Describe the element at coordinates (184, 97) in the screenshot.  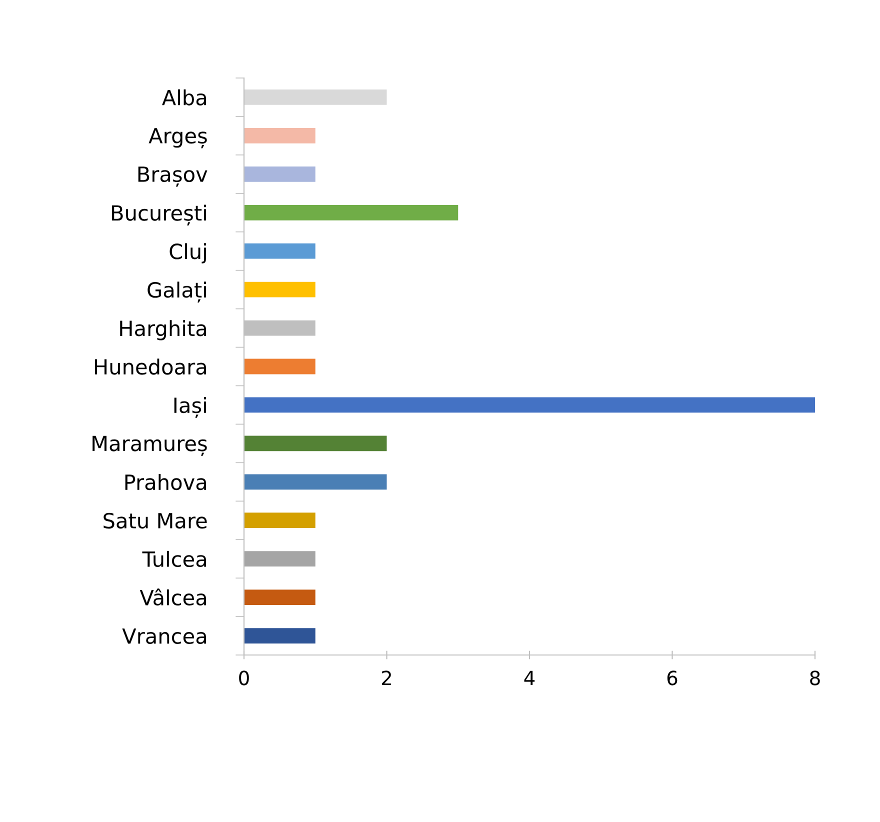
I see `y-tick-label: Alba` at that location.